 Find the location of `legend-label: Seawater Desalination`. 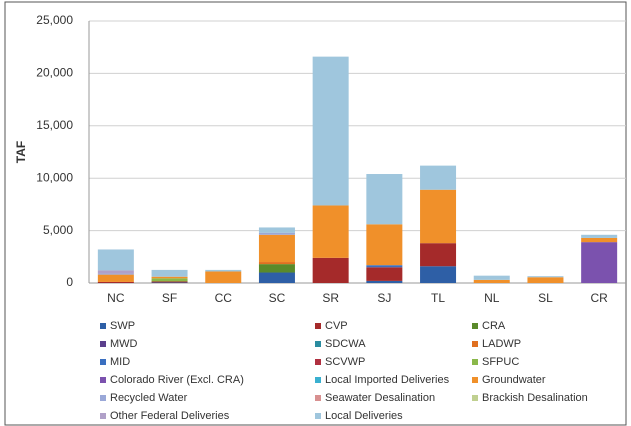

legend-label: Seawater Desalination is located at coordinates (380, 398).